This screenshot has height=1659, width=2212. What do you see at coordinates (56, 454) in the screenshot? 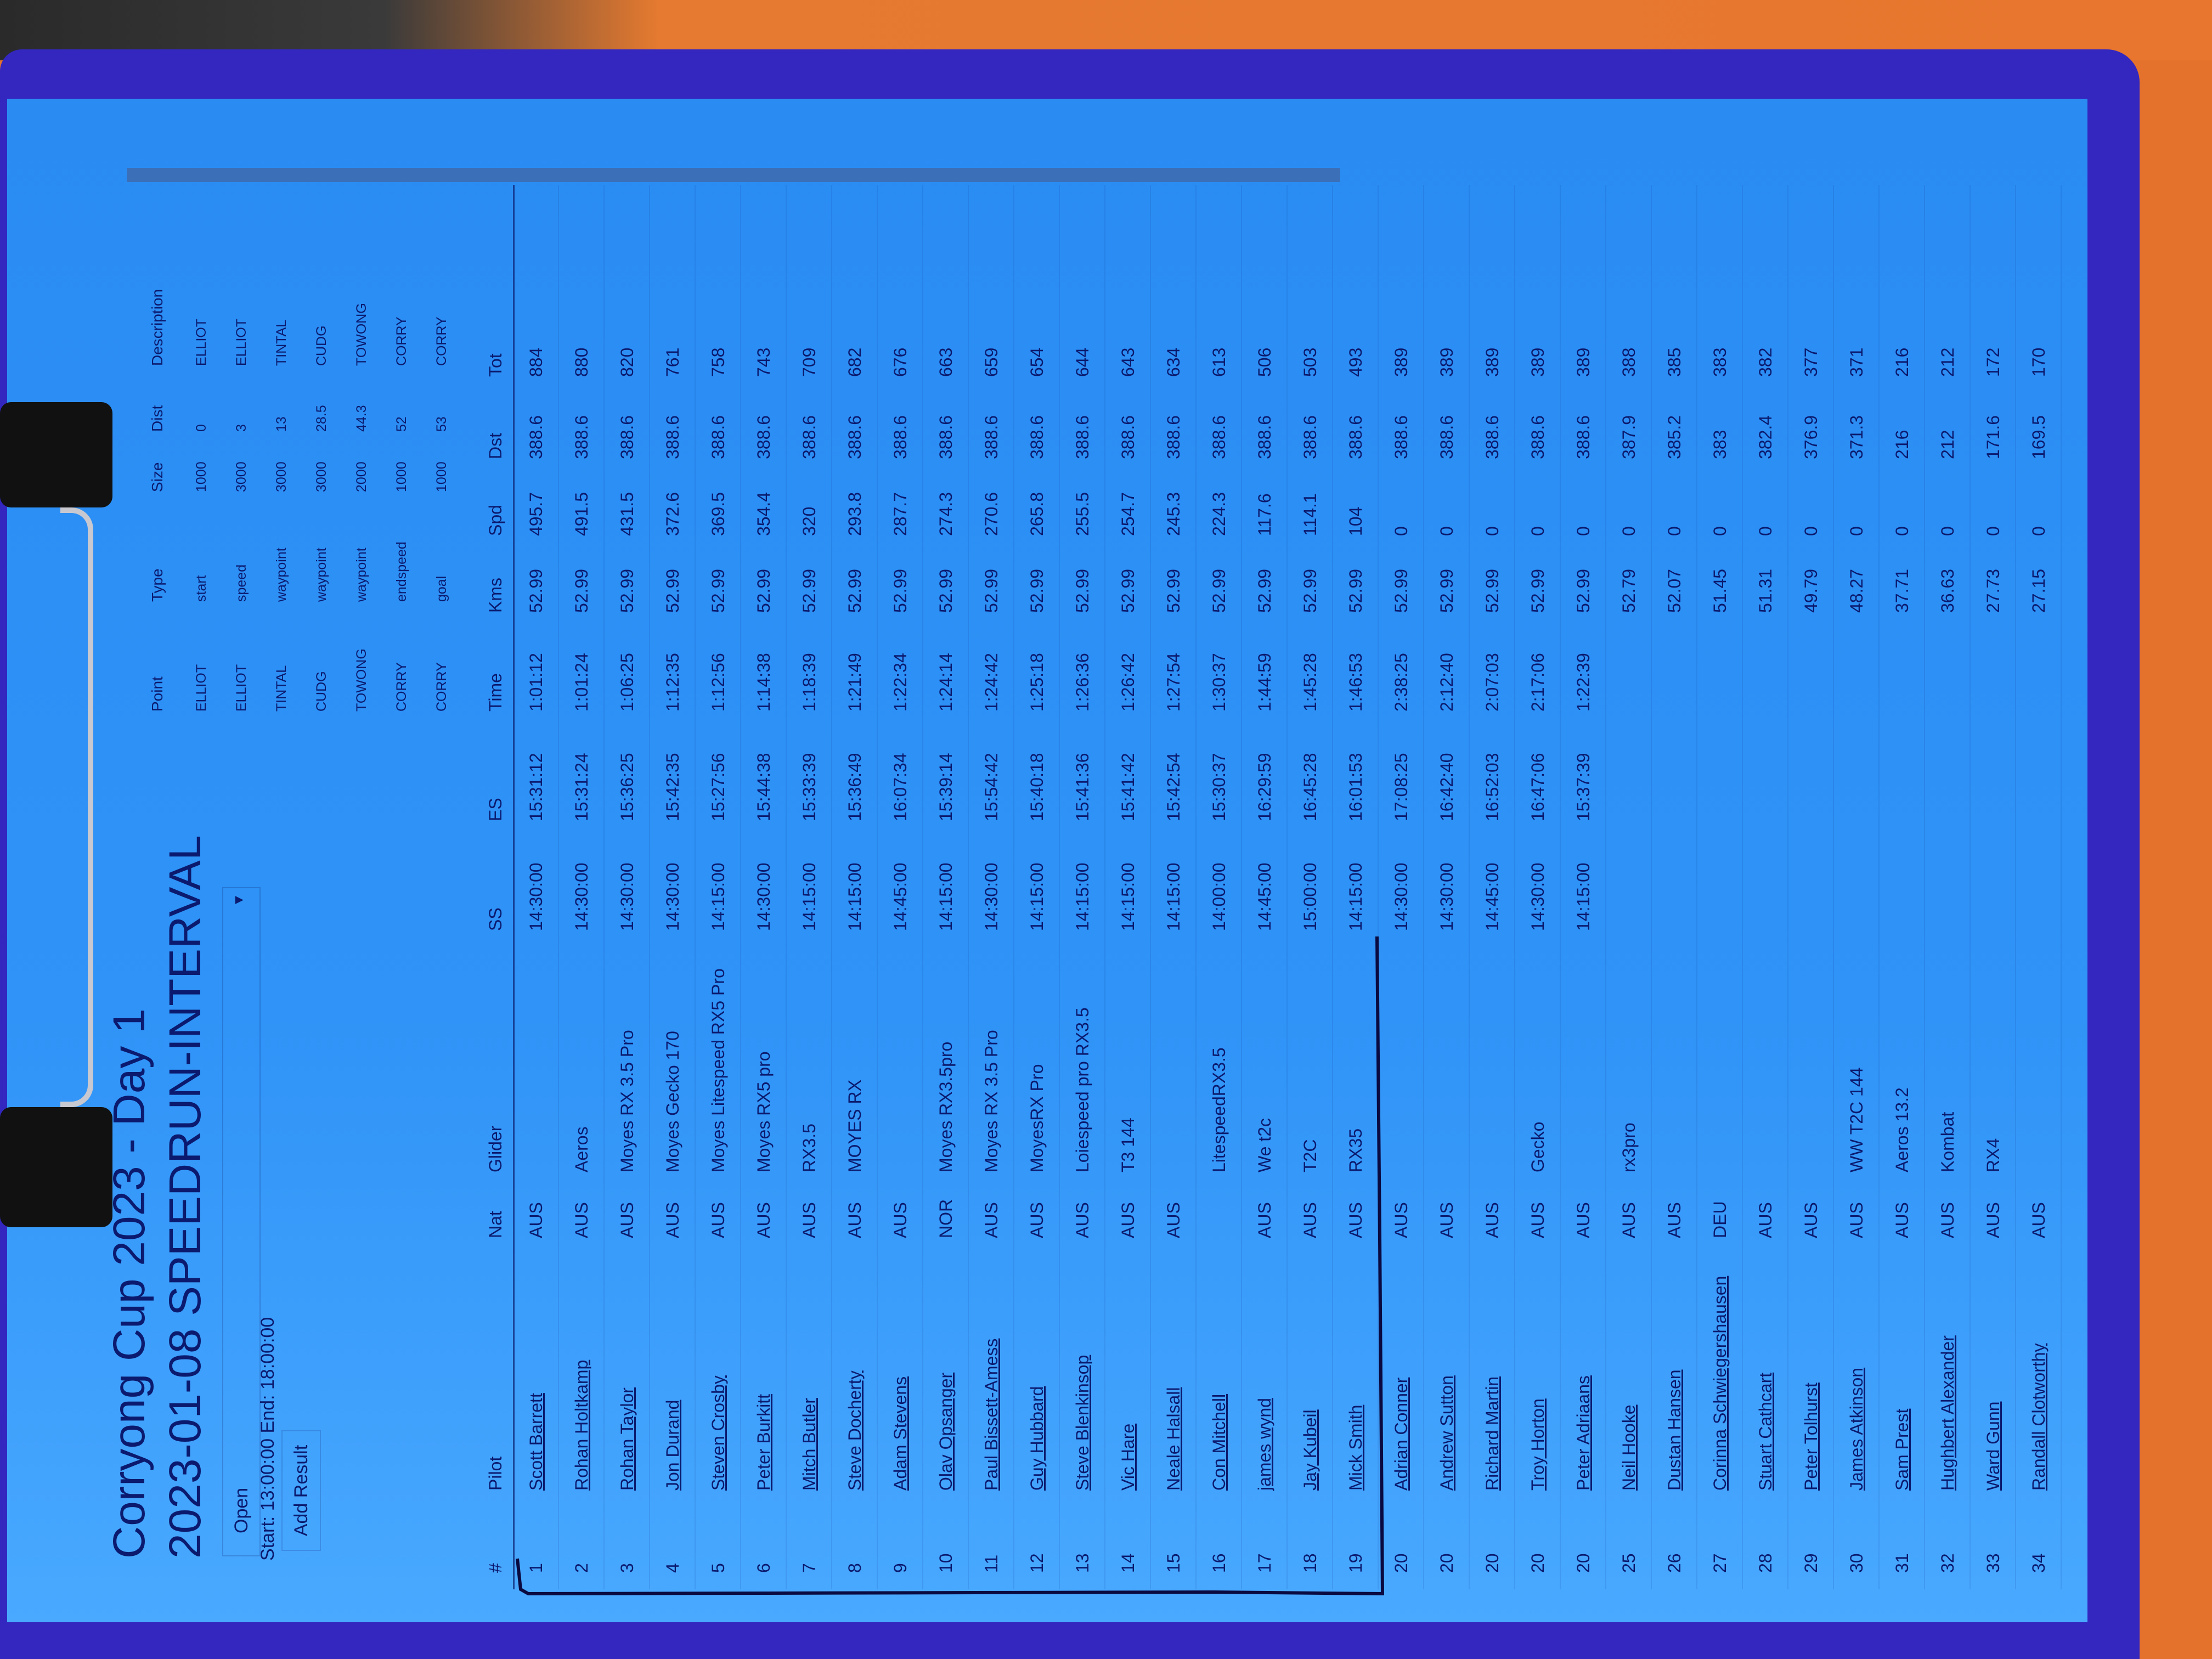
I see `clipboard-clip-top` at bounding box center [56, 454].